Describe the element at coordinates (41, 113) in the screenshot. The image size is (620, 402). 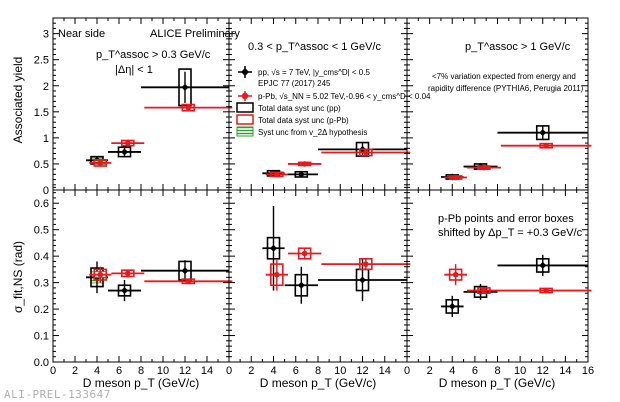
I see `y-tick-label: 1.5` at that location.